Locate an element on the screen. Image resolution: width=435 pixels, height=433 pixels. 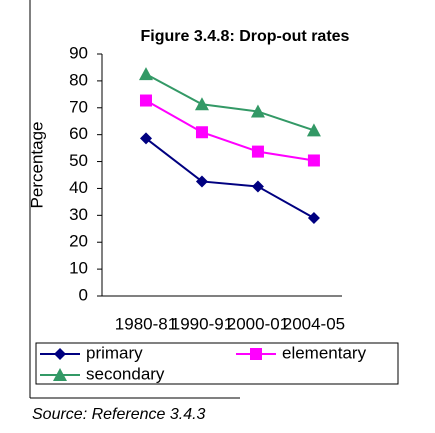
y-tick-label: 10 is located at coordinates (78, 268).